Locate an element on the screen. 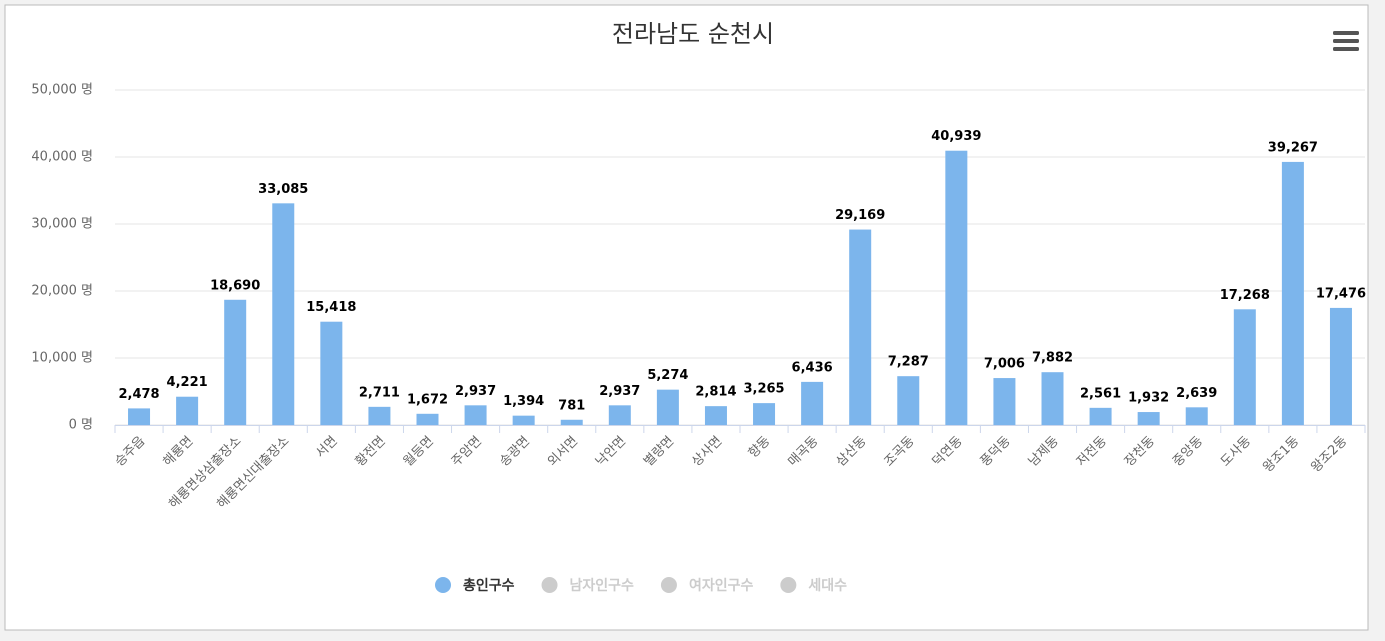 The image size is (1385, 641). data-label: 39,267 is located at coordinates (1293, 147).